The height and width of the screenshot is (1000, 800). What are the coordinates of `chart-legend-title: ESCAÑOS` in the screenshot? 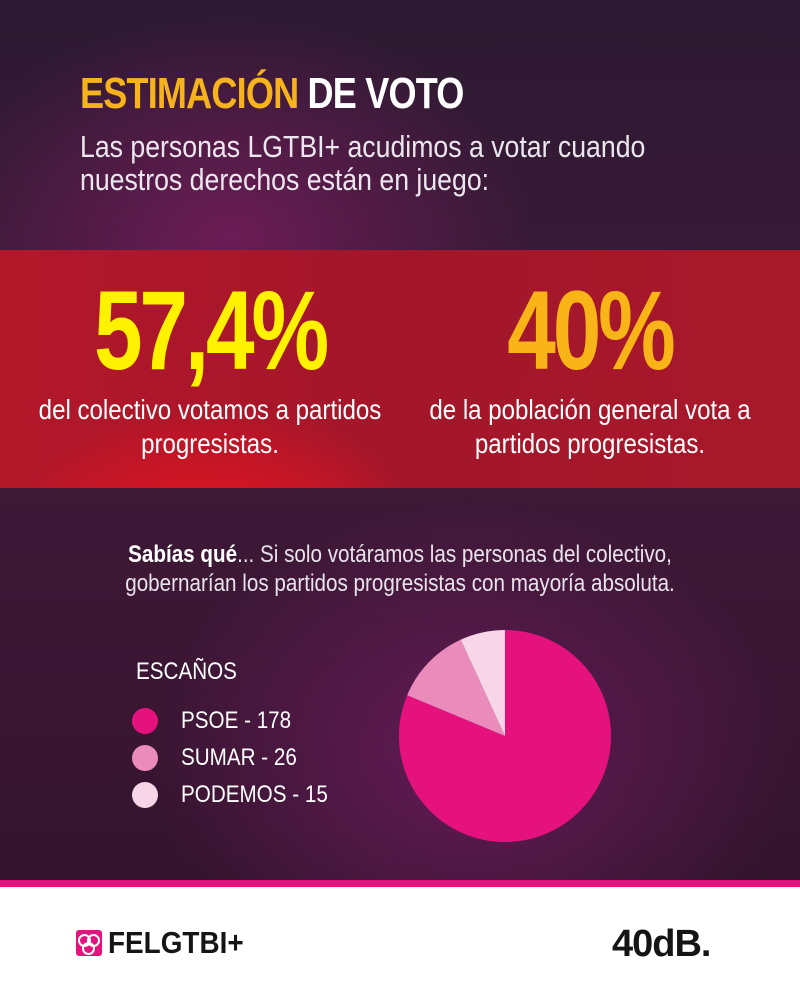 It's located at (186, 671).